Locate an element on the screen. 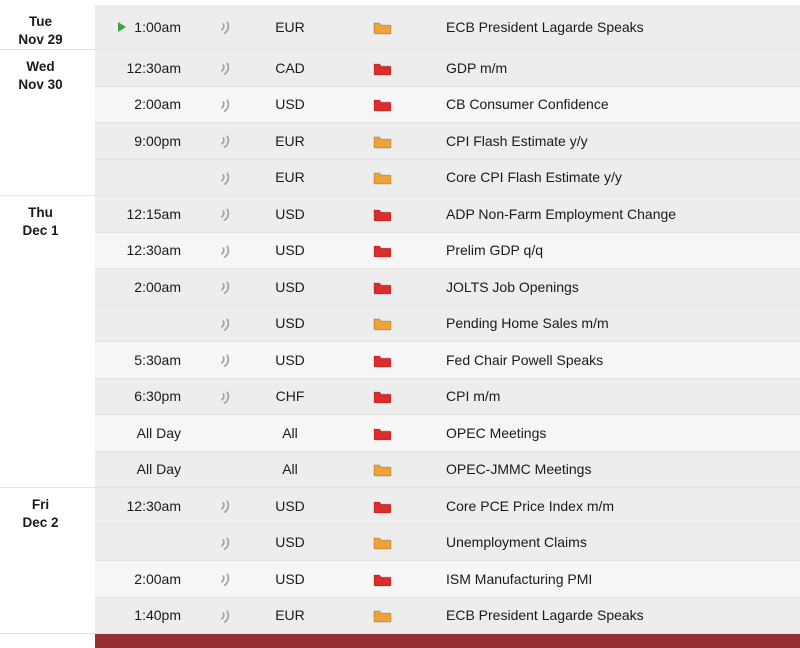 The image size is (800, 648). event-time: 1:40pm is located at coordinates (157, 615).